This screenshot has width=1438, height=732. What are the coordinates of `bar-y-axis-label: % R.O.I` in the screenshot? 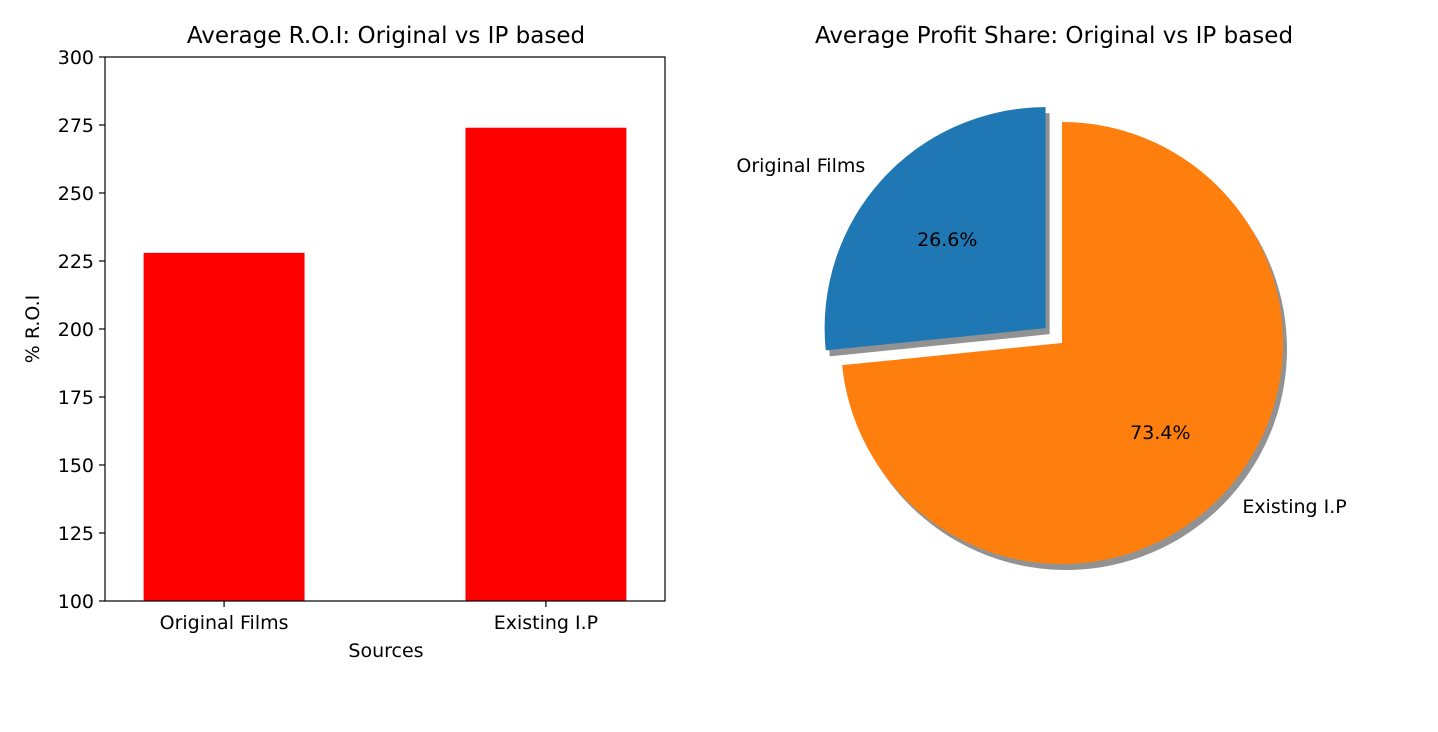 It's located at (33, 329).